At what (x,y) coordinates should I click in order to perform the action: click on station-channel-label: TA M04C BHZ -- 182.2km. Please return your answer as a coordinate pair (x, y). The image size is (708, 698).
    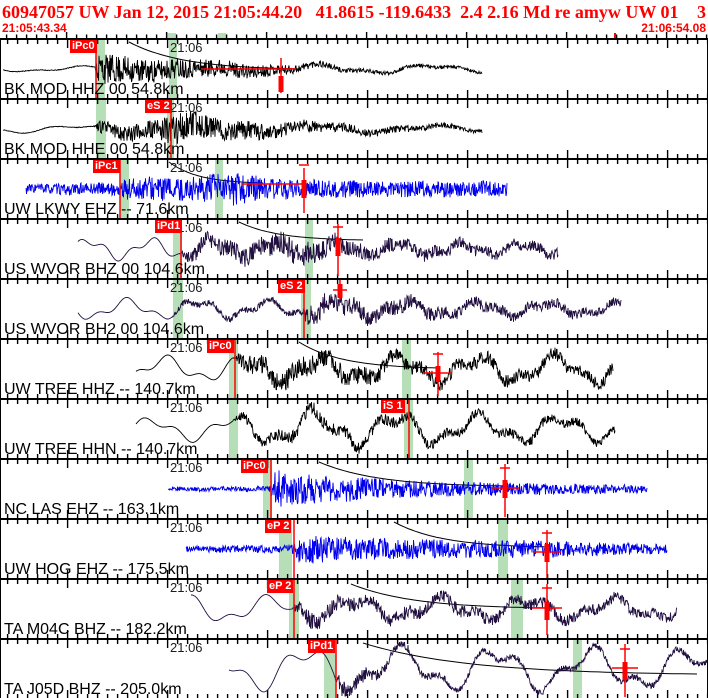
    Looking at the image, I should click on (95, 629).